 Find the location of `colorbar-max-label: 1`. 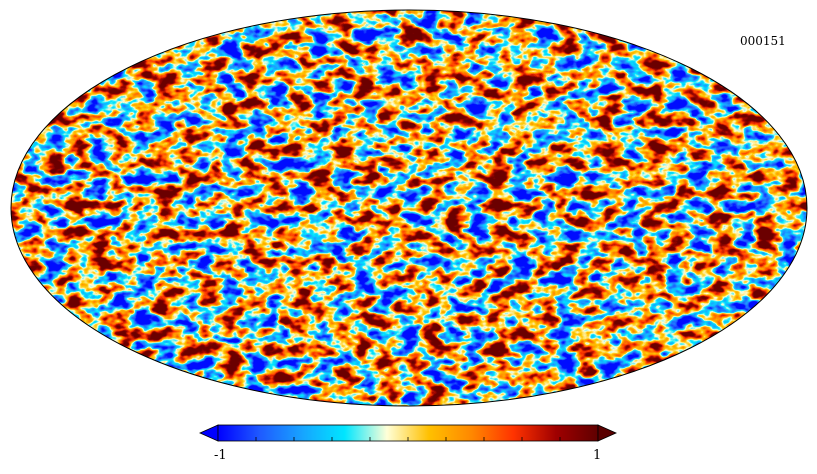

colorbar-max-label: 1 is located at coordinates (597, 455).